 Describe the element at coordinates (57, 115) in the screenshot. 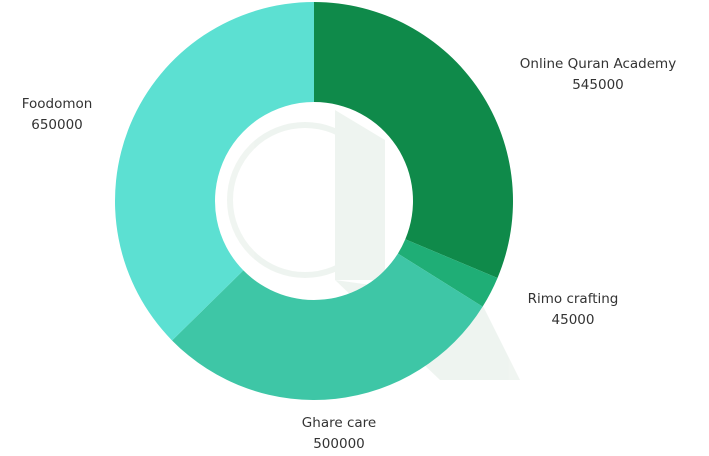

I see `slice-label-foodomon: Foodomon 650000` at that location.